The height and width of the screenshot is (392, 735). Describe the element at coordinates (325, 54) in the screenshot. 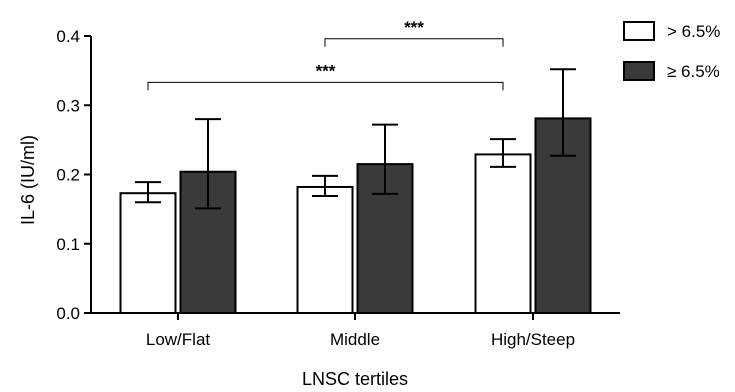

I see `significance-brackets: *** ***` at that location.